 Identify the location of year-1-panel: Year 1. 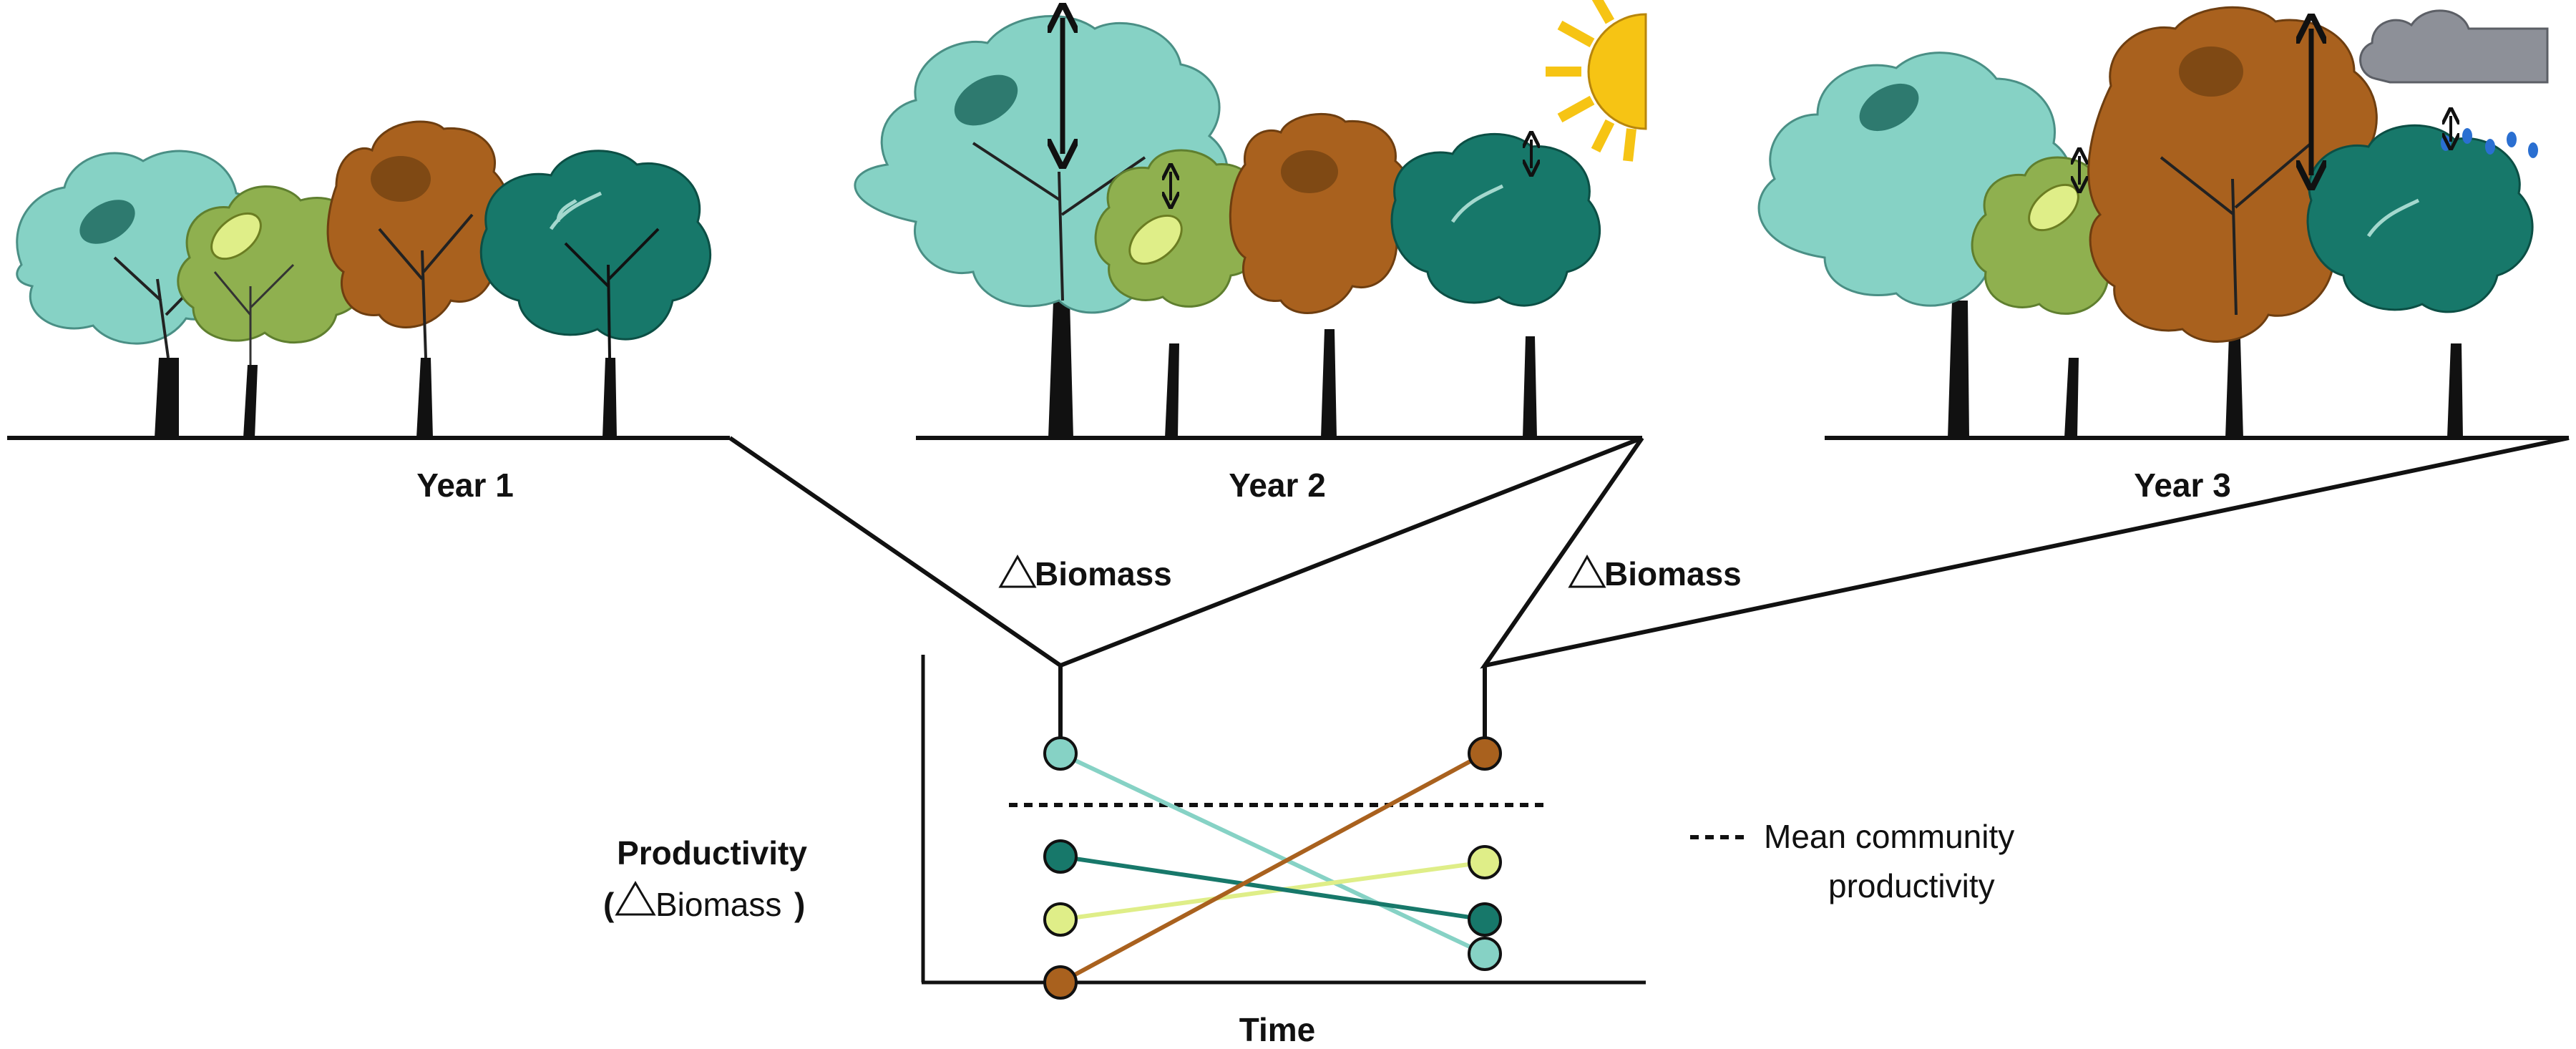
(368, 312).